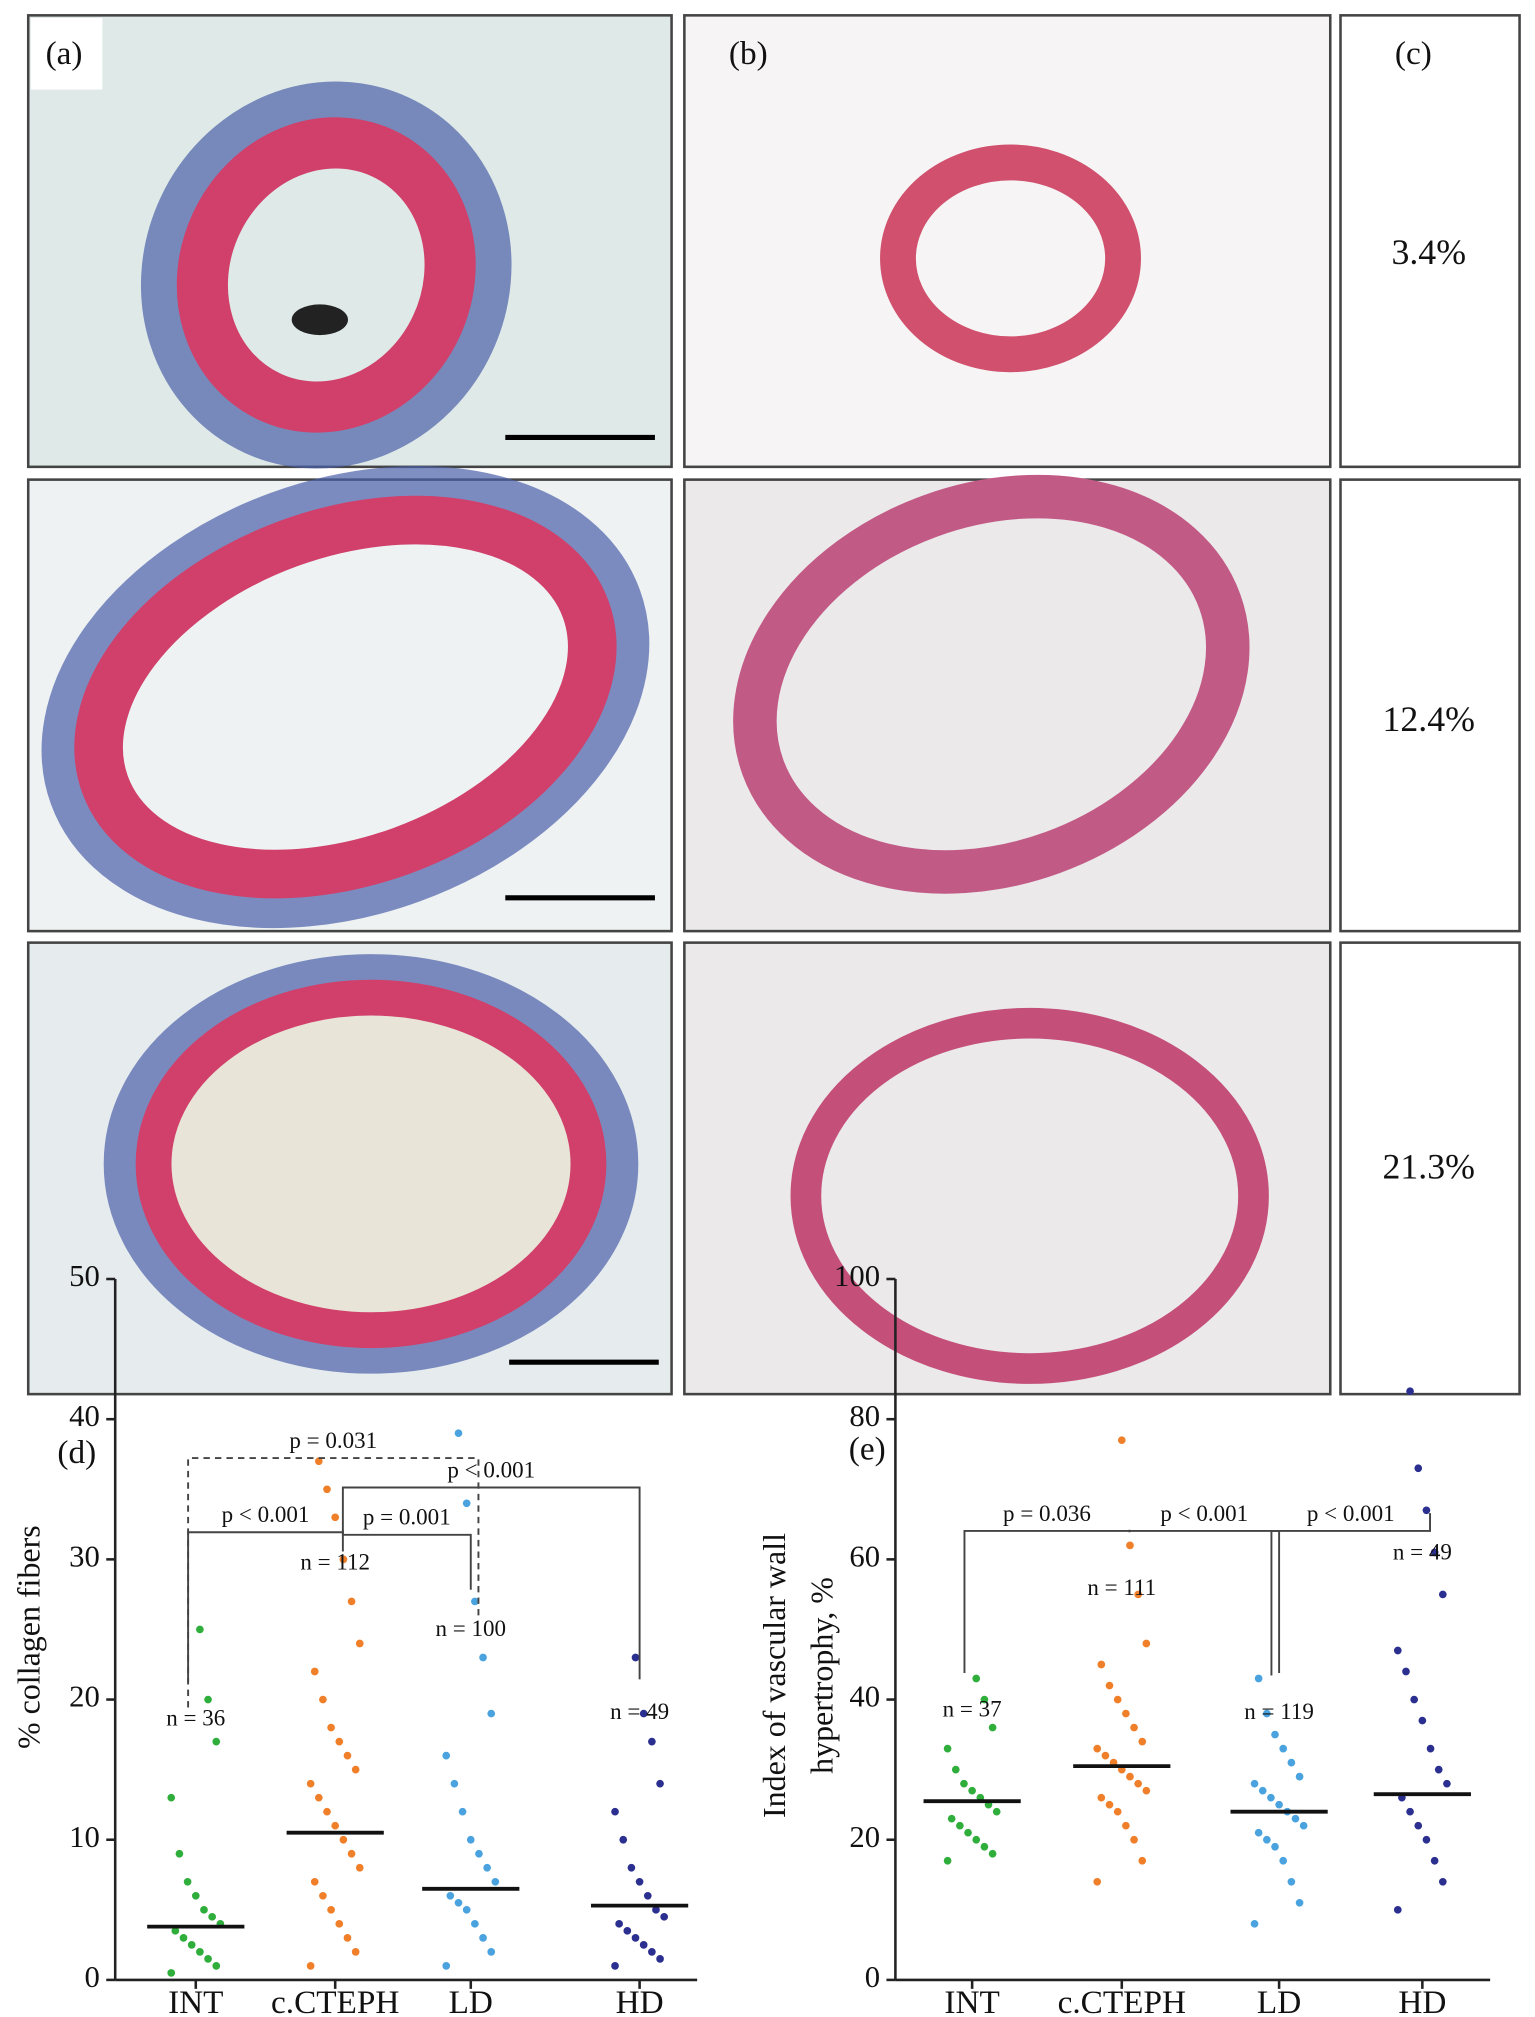 The height and width of the screenshot is (2017, 1535). I want to click on n-label: n = 119, so click(1279, 1711).